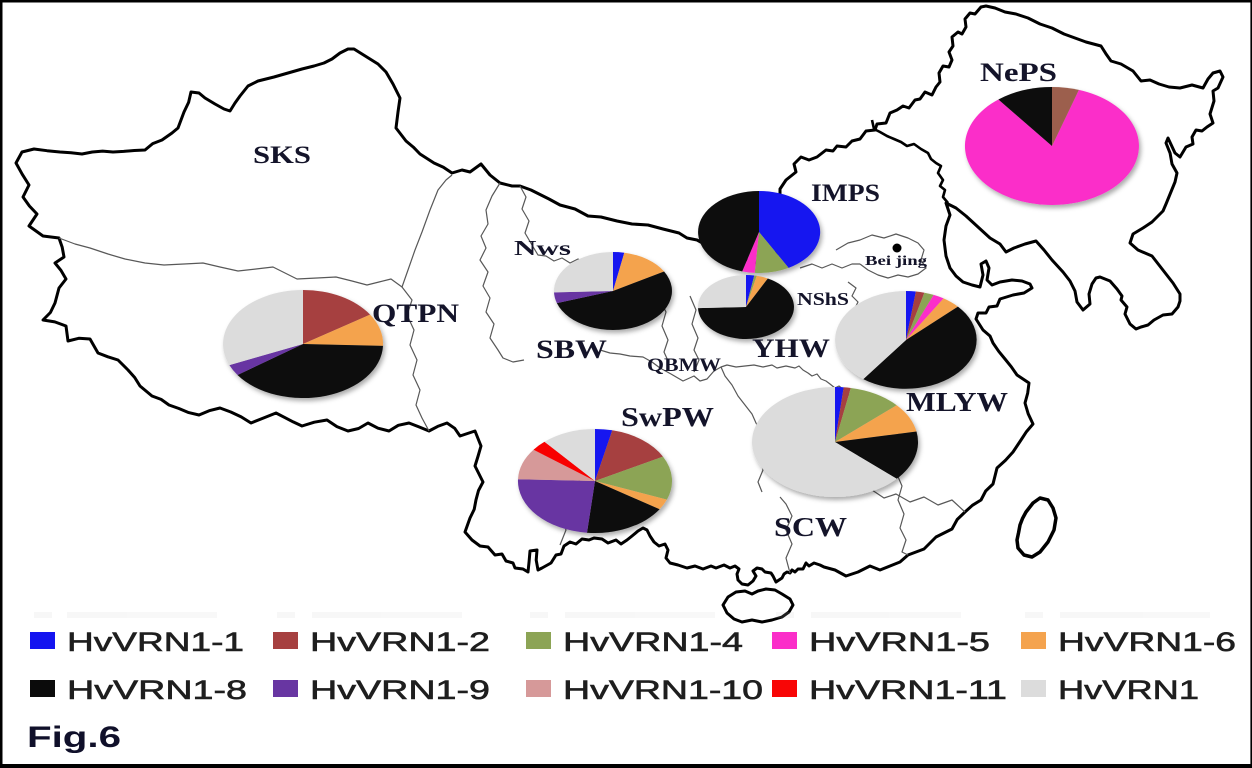 The height and width of the screenshot is (768, 1252). Describe the element at coordinates (899, 642) in the screenshot. I see `svg-text: HvVRN1-5` at that location.